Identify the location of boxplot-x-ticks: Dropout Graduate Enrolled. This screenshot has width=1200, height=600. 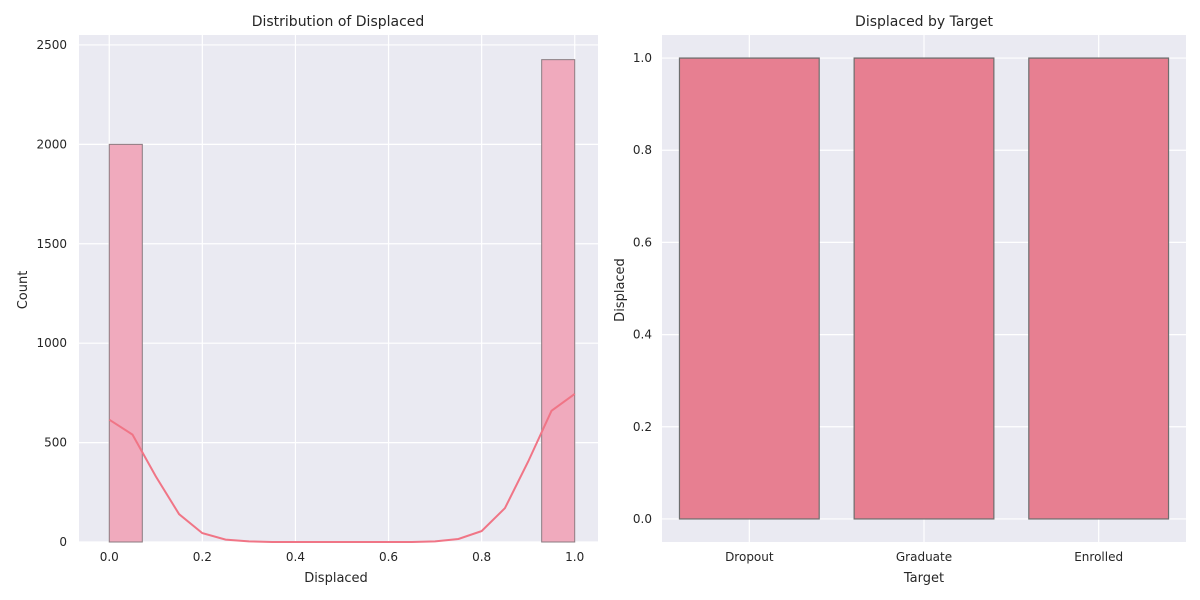
(924, 557).